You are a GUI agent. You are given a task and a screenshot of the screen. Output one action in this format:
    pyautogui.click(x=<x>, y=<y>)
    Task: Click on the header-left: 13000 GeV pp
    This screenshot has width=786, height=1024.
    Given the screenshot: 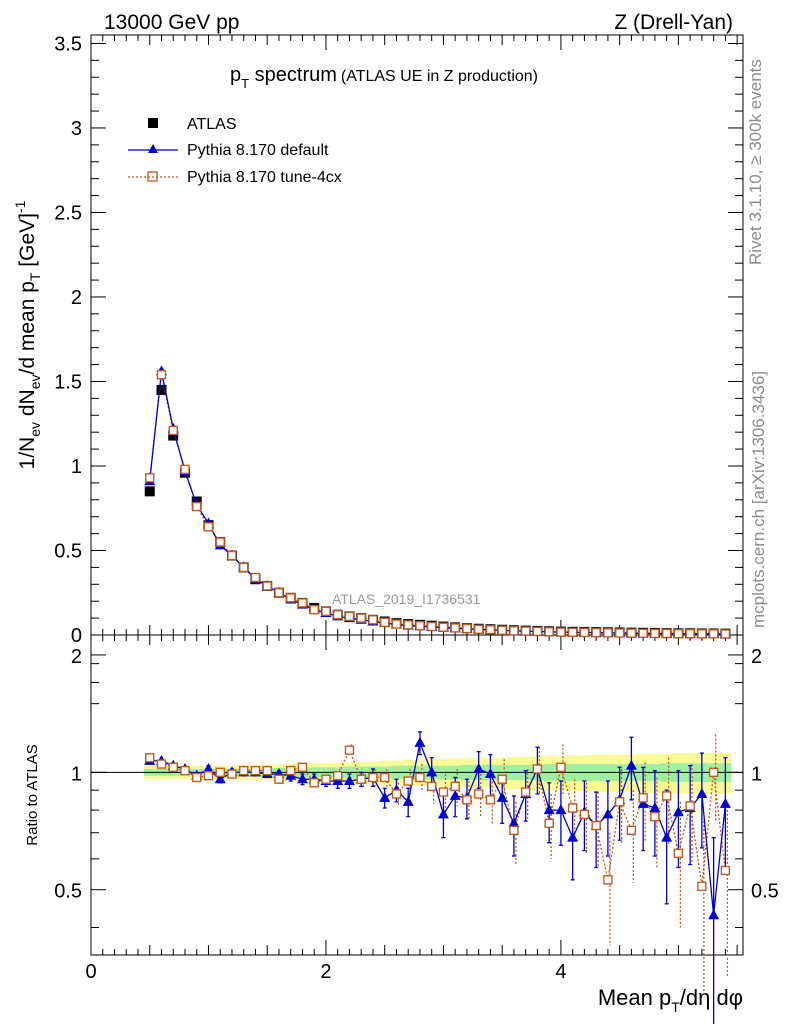 What is the action you would take?
    pyautogui.click(x=171, y=22)
    